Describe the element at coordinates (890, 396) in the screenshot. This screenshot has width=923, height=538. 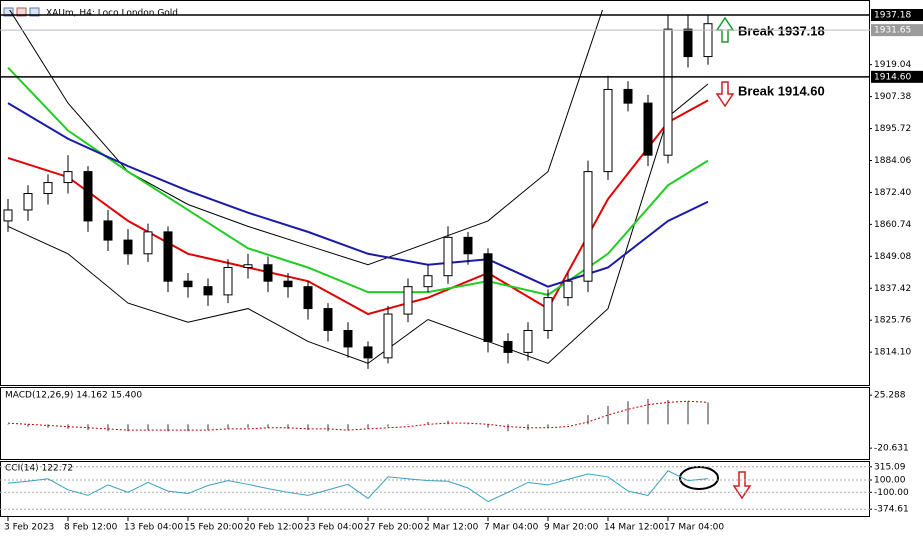
I see `y-tick-label: 25.288` at that location.